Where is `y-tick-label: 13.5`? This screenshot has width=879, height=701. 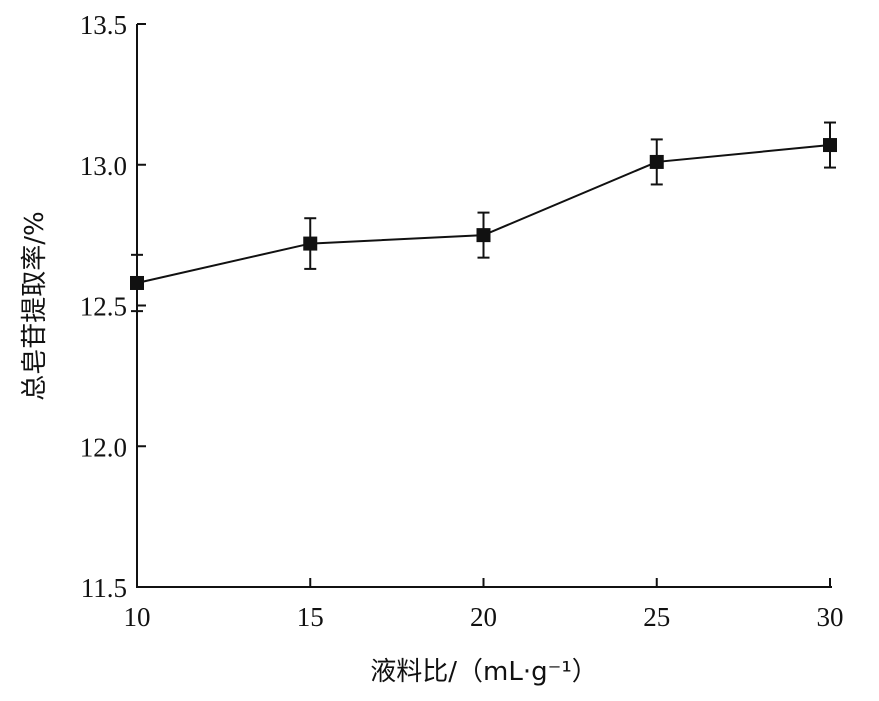 y-tick-label: 13.5 is located at coordinates (103, 25).